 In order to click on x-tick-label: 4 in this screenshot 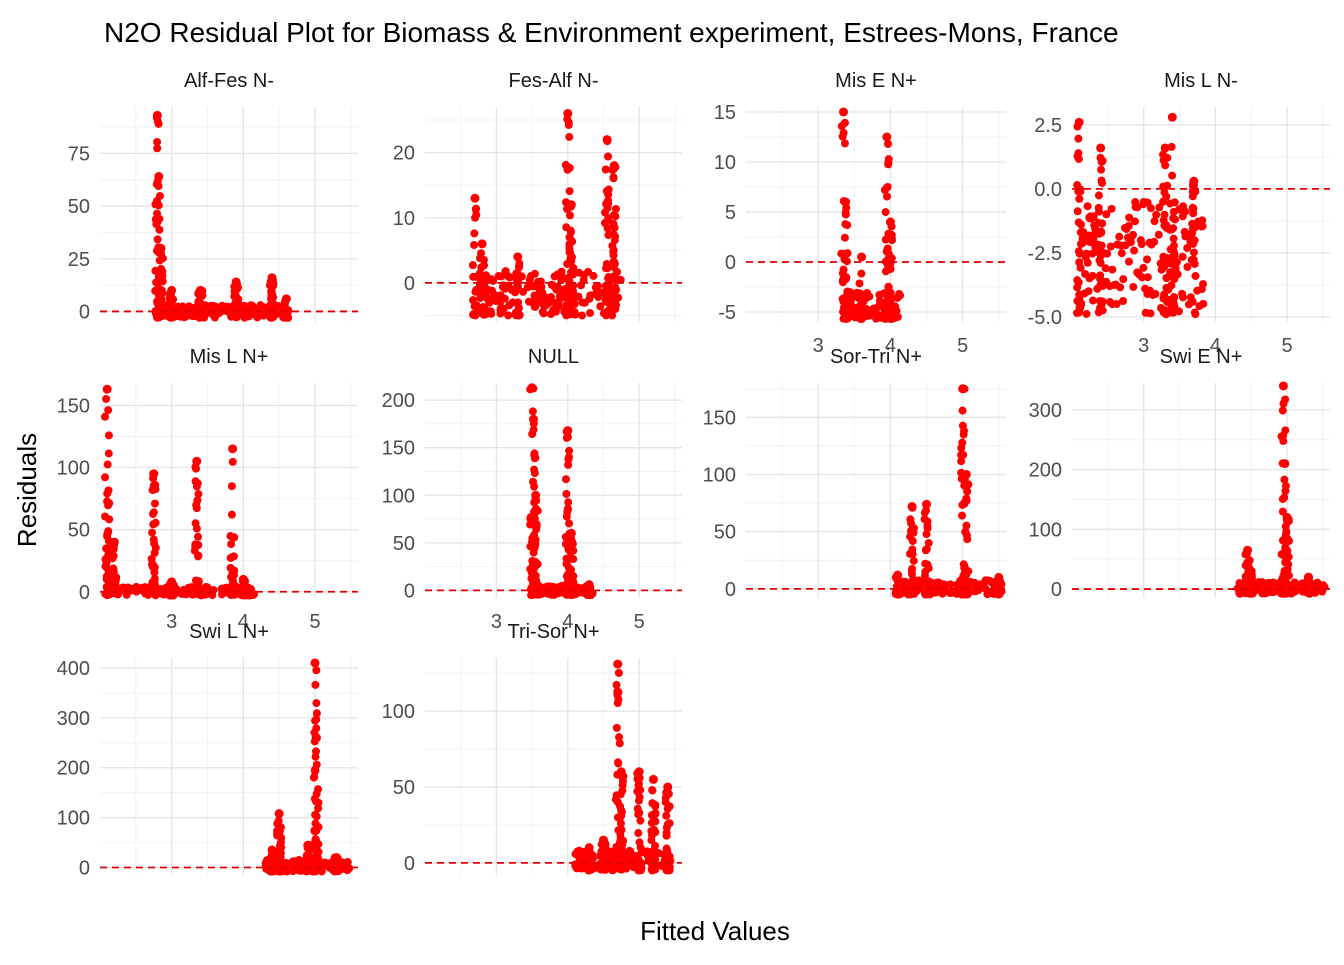, I will do `click(890, 346)`.